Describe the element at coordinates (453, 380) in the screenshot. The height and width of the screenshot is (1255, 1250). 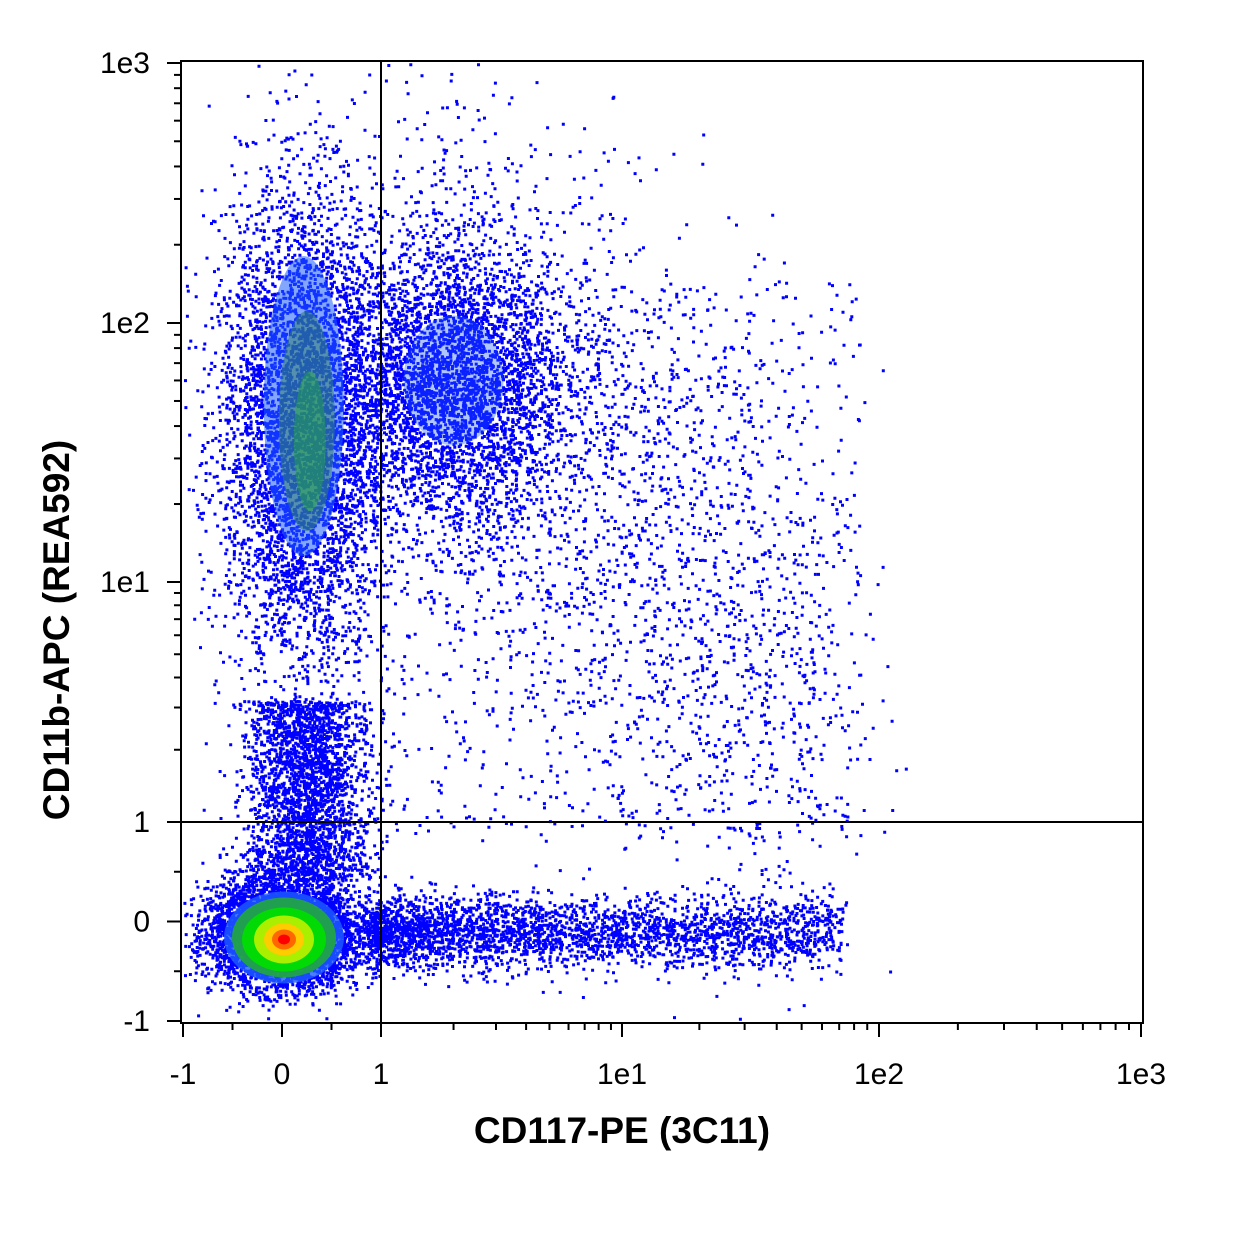
I see `density-lobe` at that location.